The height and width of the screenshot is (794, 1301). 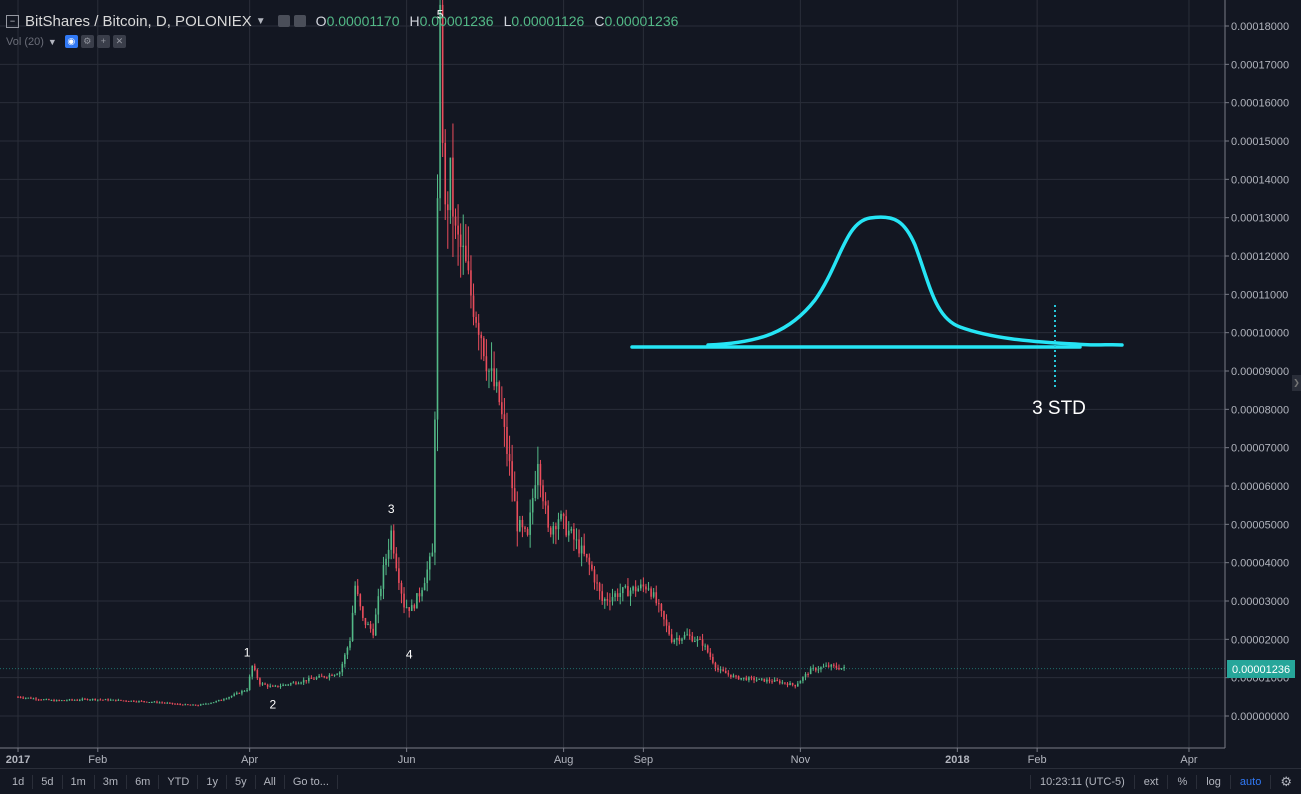 I want to click on y-tick-label: 0.00018000, so click(x=1260, y=27).